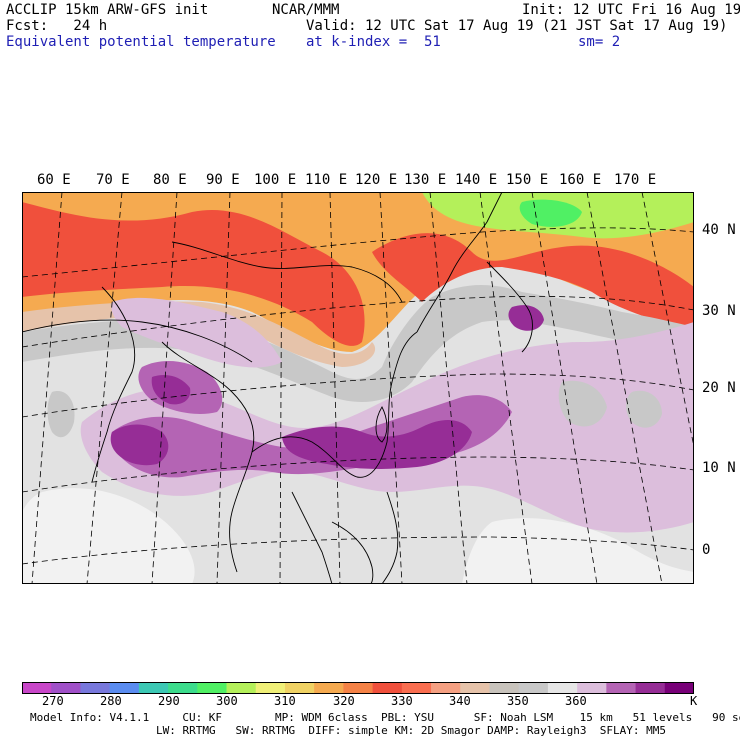 Image resolution: width=740 pixels, height=740 pixels. Describe the element at coordinates (107, 10) in the screenshot. I see `model-title: ACCLIP 15km ARW-GFS init` at that location.